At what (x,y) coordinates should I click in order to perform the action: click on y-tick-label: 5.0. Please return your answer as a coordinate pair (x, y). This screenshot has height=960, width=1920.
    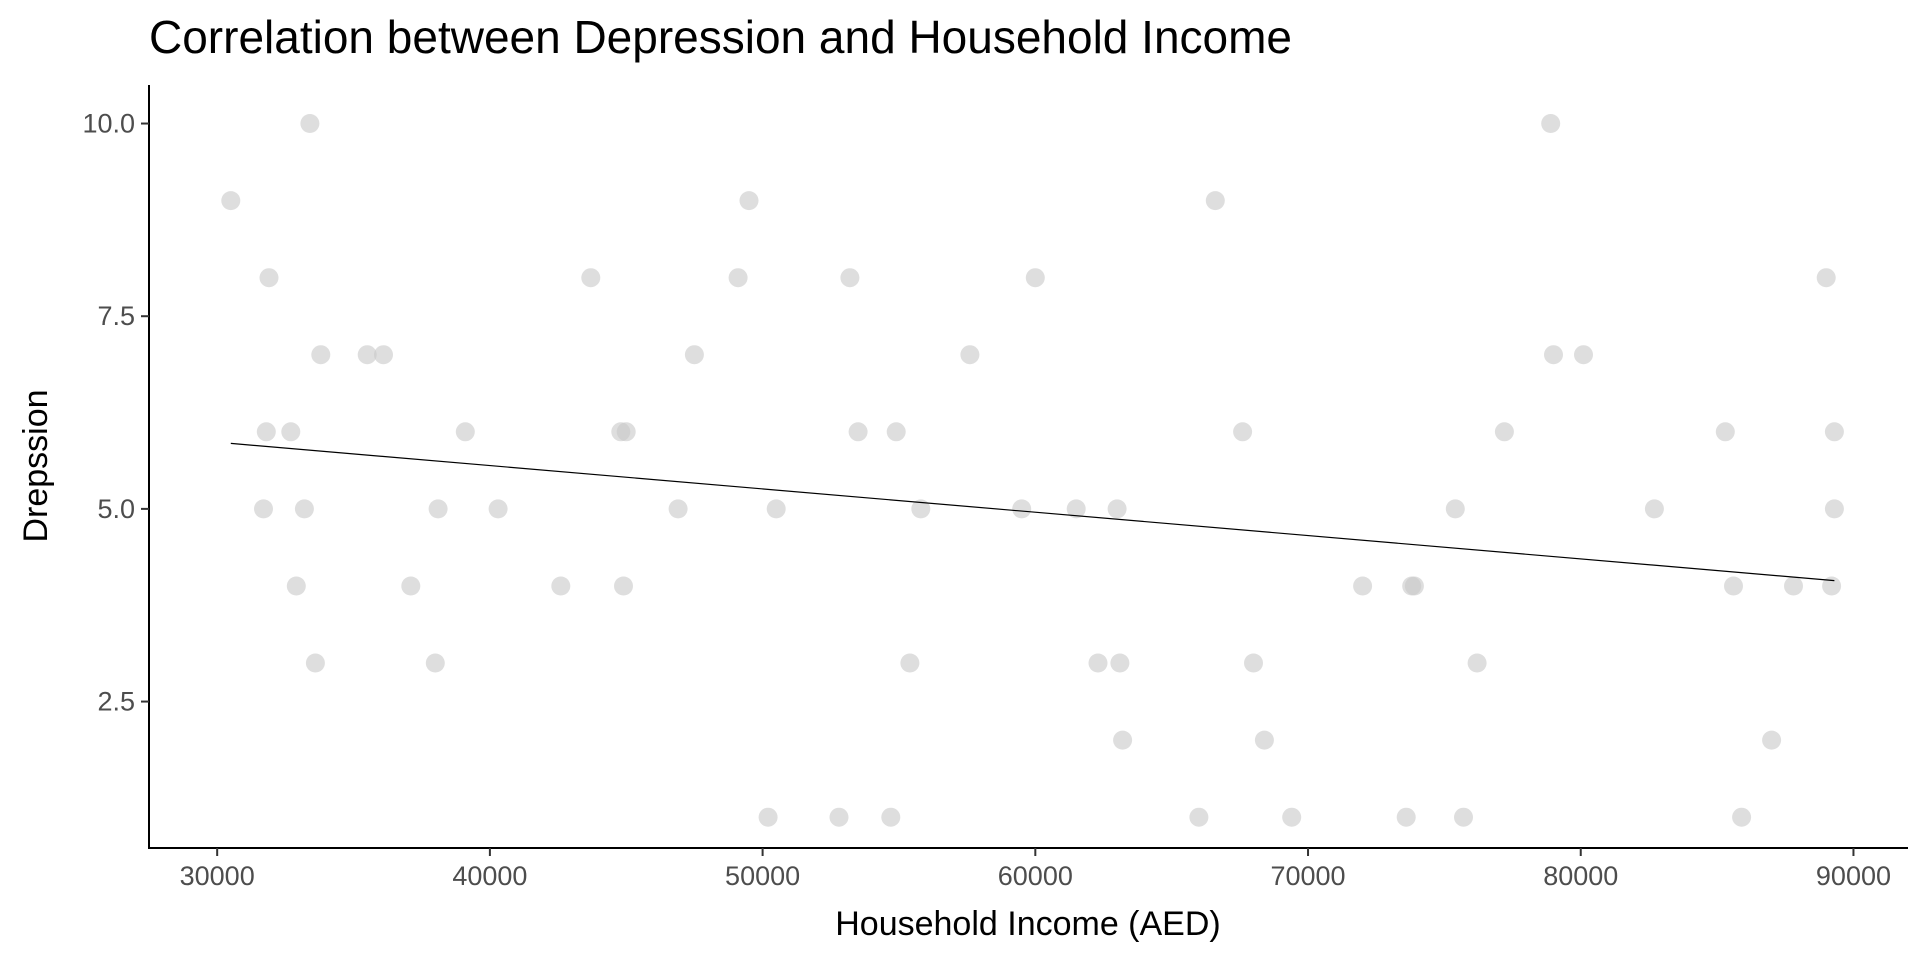
    Looking at the image, I should click on (116, 509).